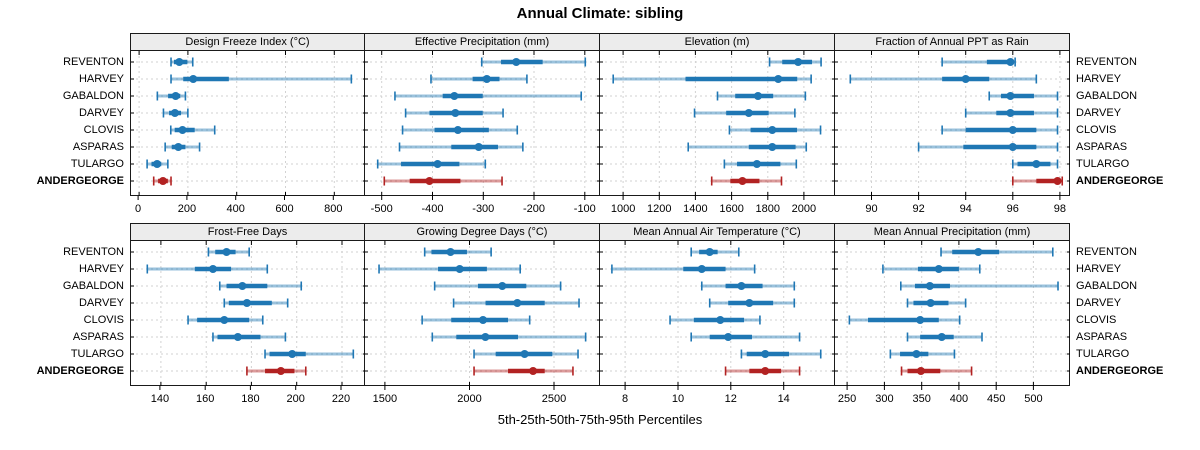  Describe the element at coordinates (160, 399) in the screenshot. I see `svg-text: 140` at that location.